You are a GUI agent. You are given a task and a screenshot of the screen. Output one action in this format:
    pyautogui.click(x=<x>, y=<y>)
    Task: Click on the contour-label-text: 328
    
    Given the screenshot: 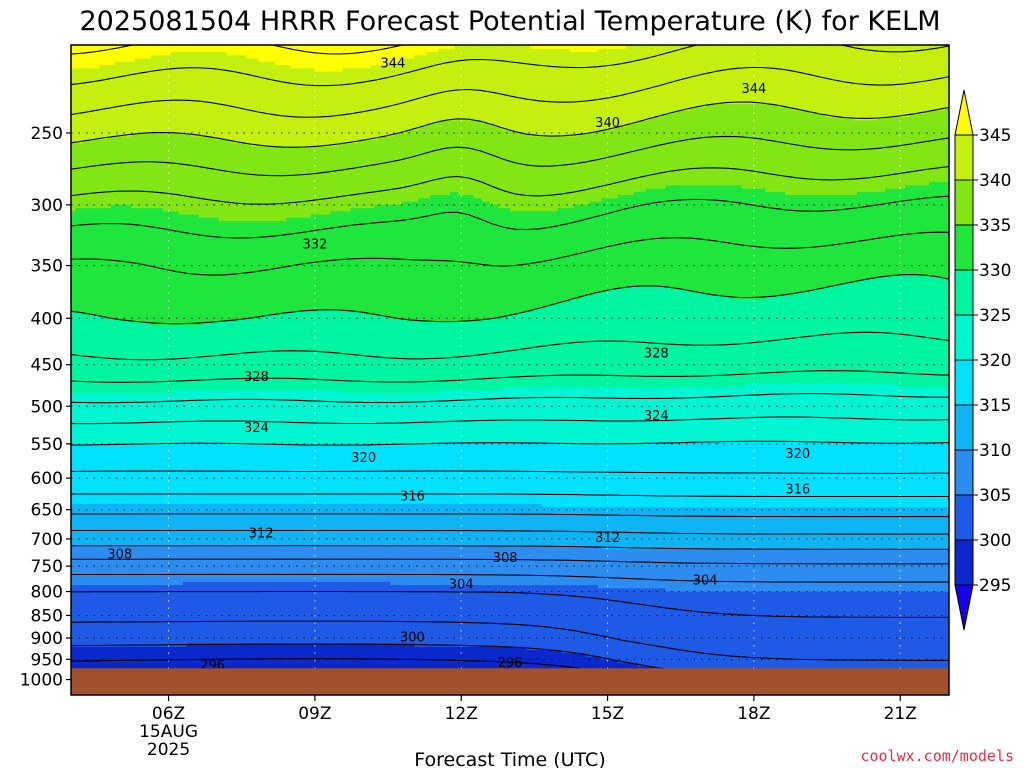 What is the action you would take?
    pyautogui.click(x=656, y=353)
    